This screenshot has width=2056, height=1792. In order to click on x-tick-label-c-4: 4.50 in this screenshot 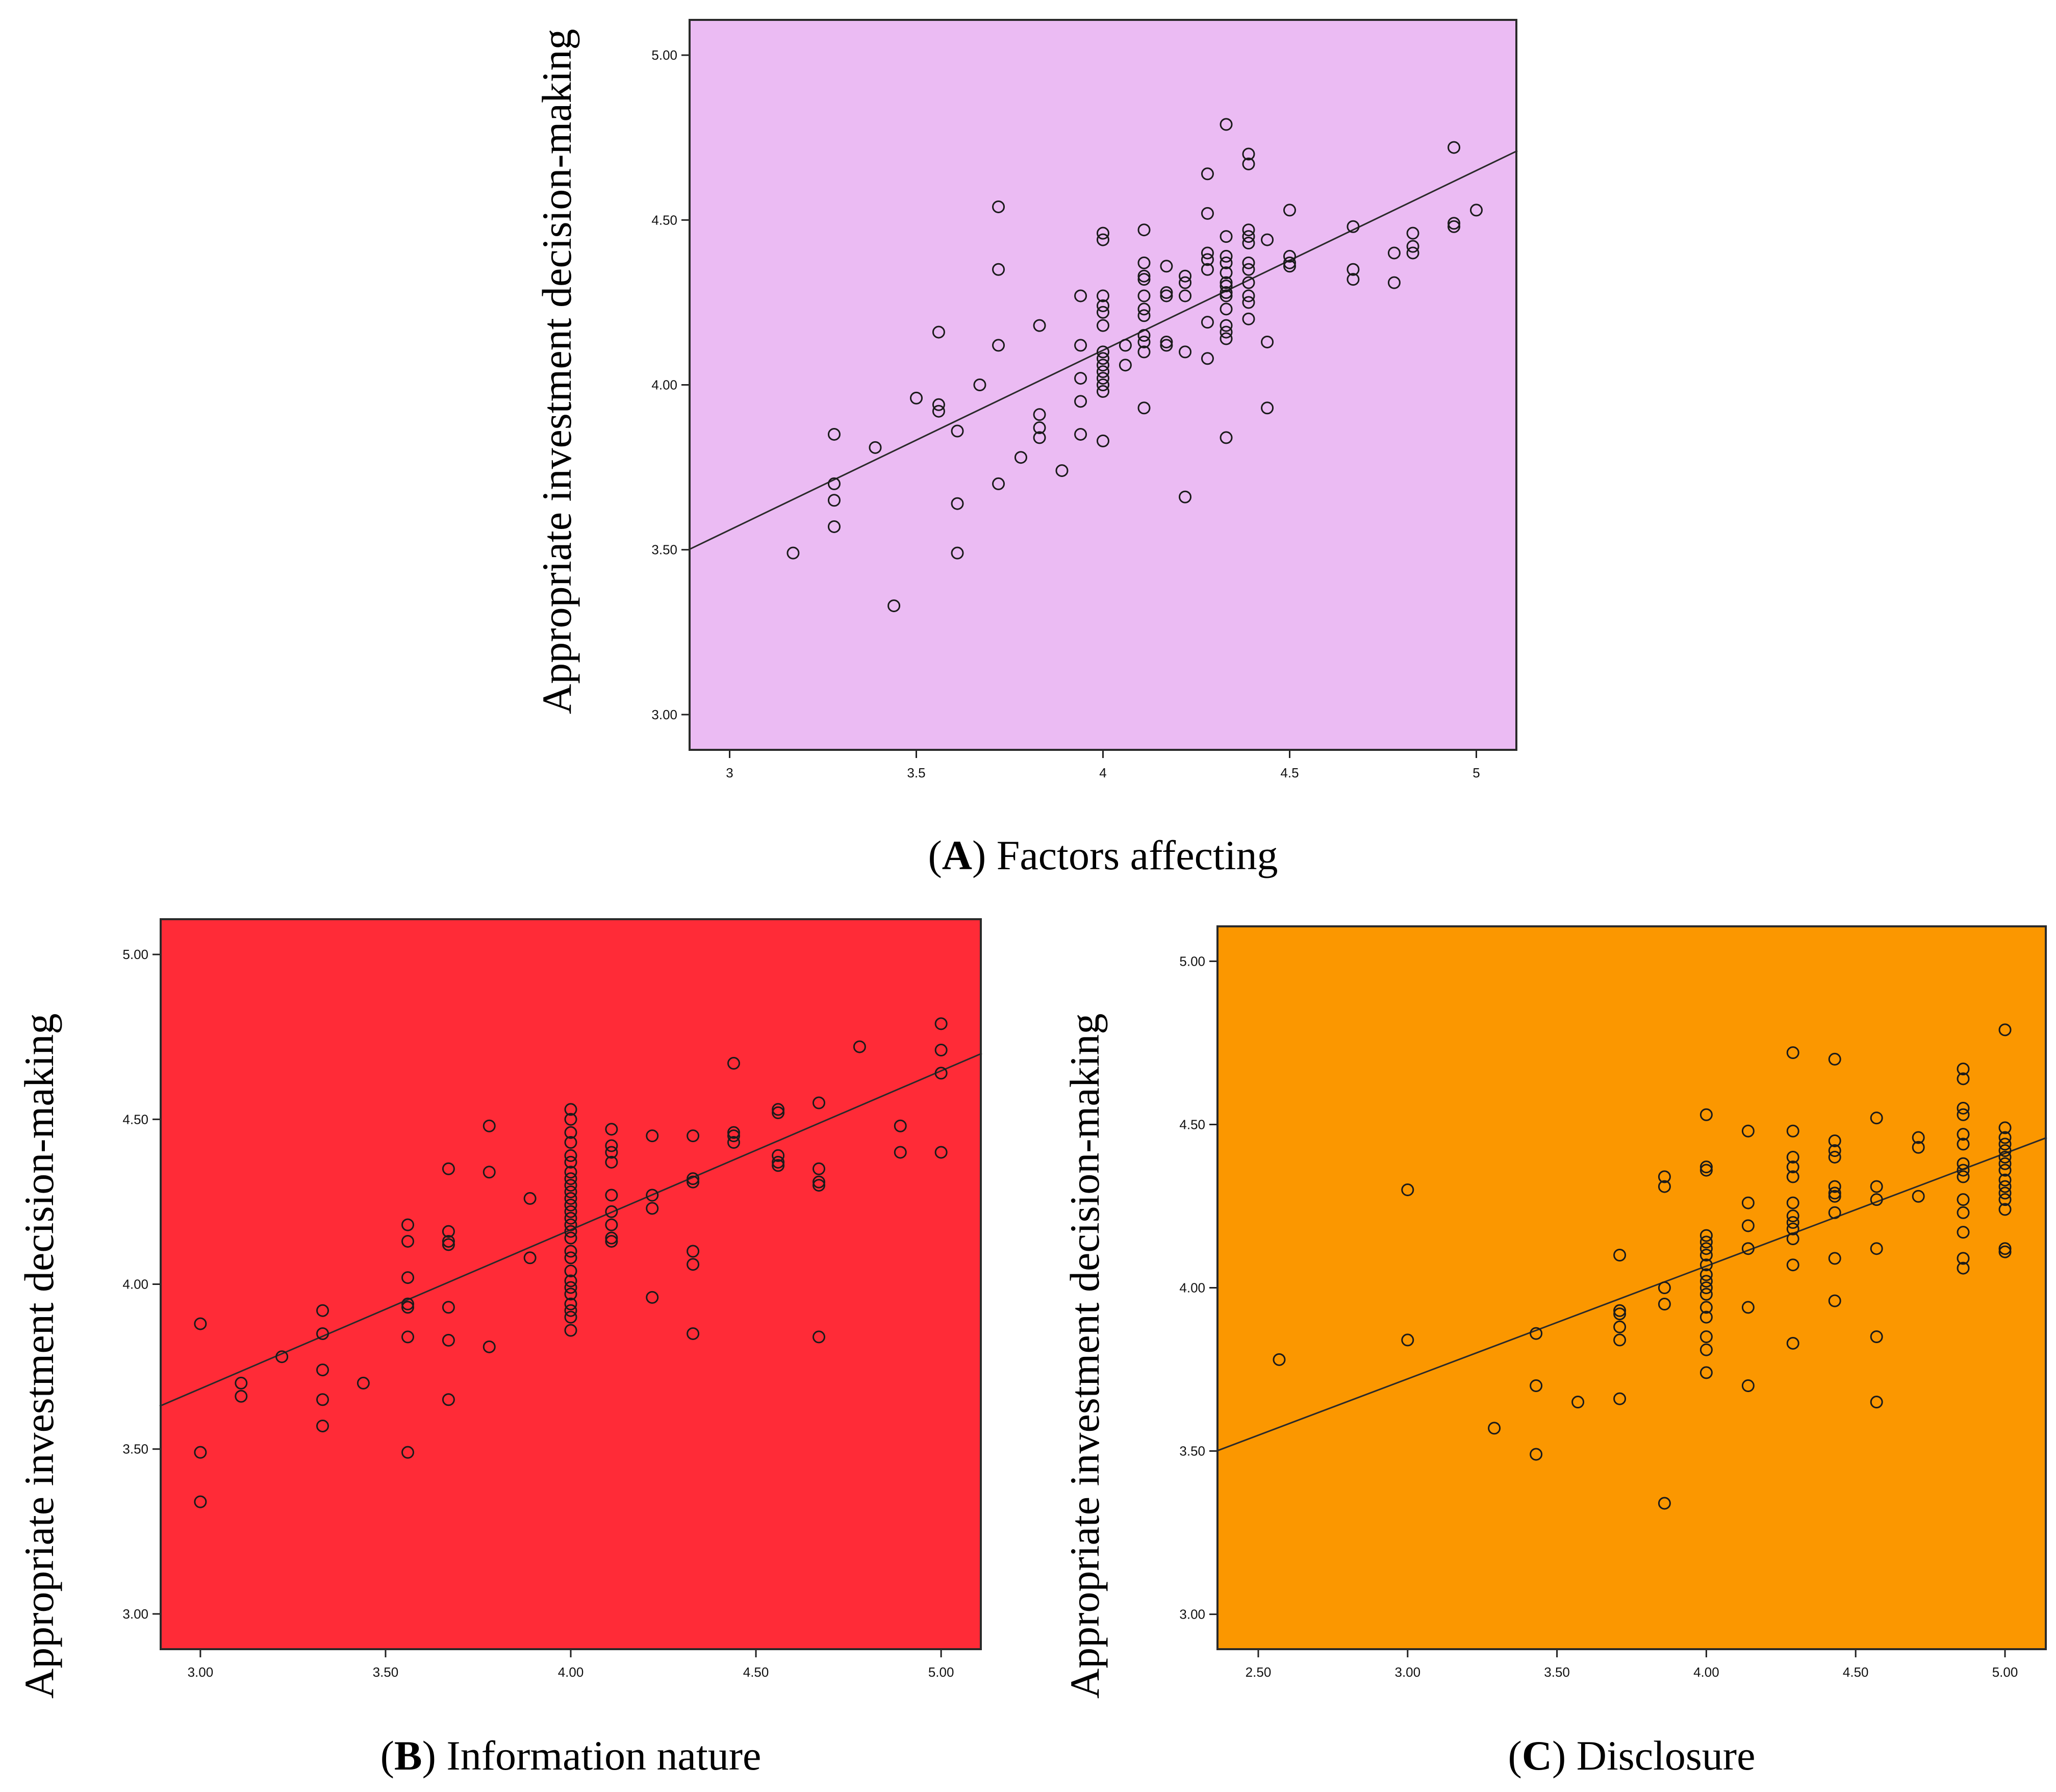, I will do `click(1856, 1672)`.